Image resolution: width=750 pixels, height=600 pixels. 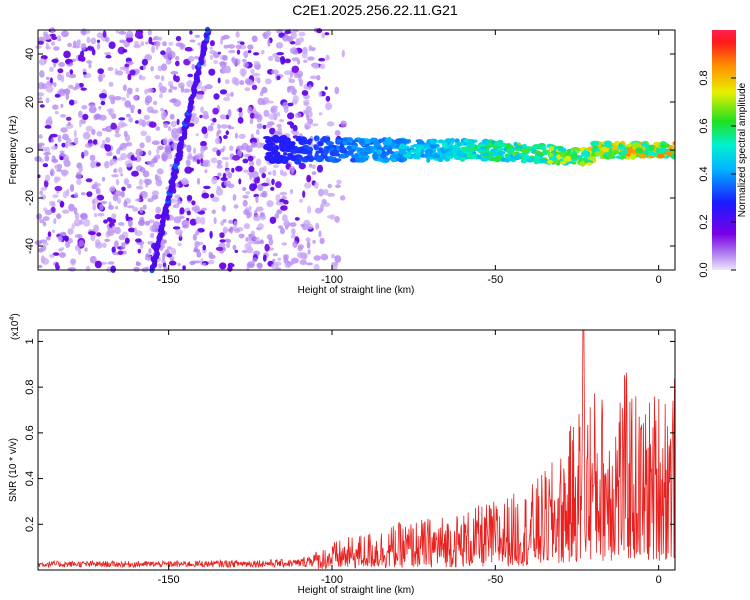 What do you see at coordinates (704, 77) in the screenshot?
I see `colorbar-tick-label: 0.8` at bounding box center [704, 77].